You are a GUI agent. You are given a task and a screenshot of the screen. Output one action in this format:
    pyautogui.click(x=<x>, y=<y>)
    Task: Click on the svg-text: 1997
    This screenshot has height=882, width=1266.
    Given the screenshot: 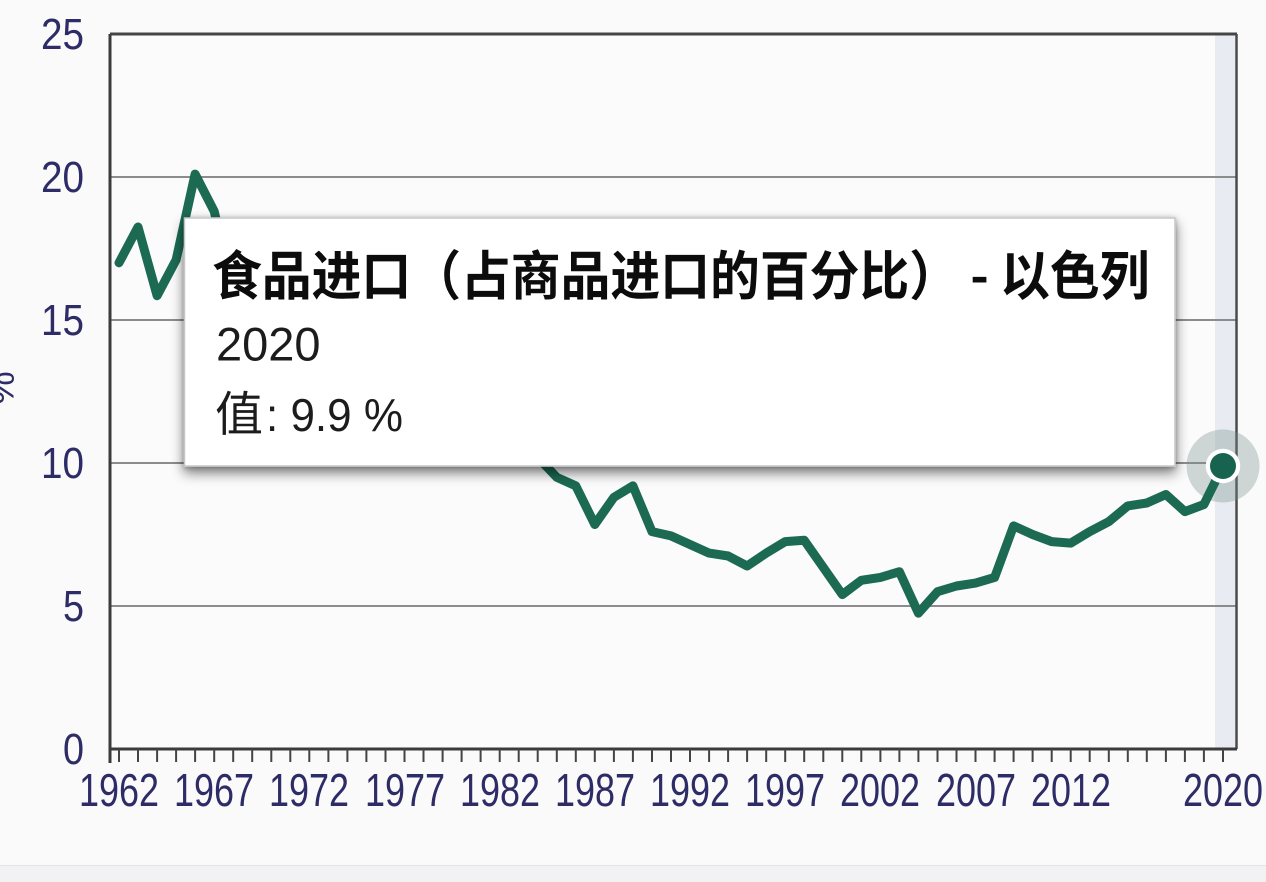 What is the action you would take?
    pyautogui.click(x=785, y=790)
    